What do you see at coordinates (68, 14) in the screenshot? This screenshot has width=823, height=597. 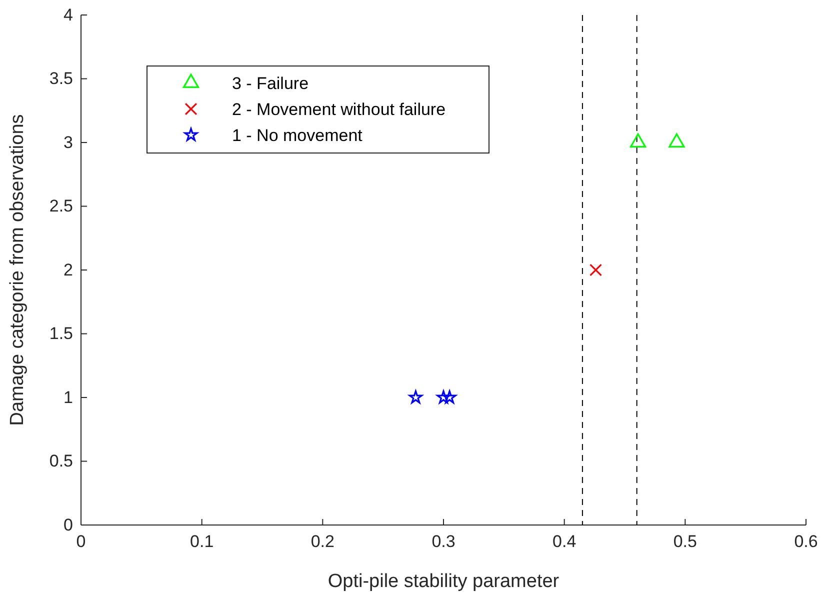 I see `y-tick-label: 4` at bounding box center [68, 14].